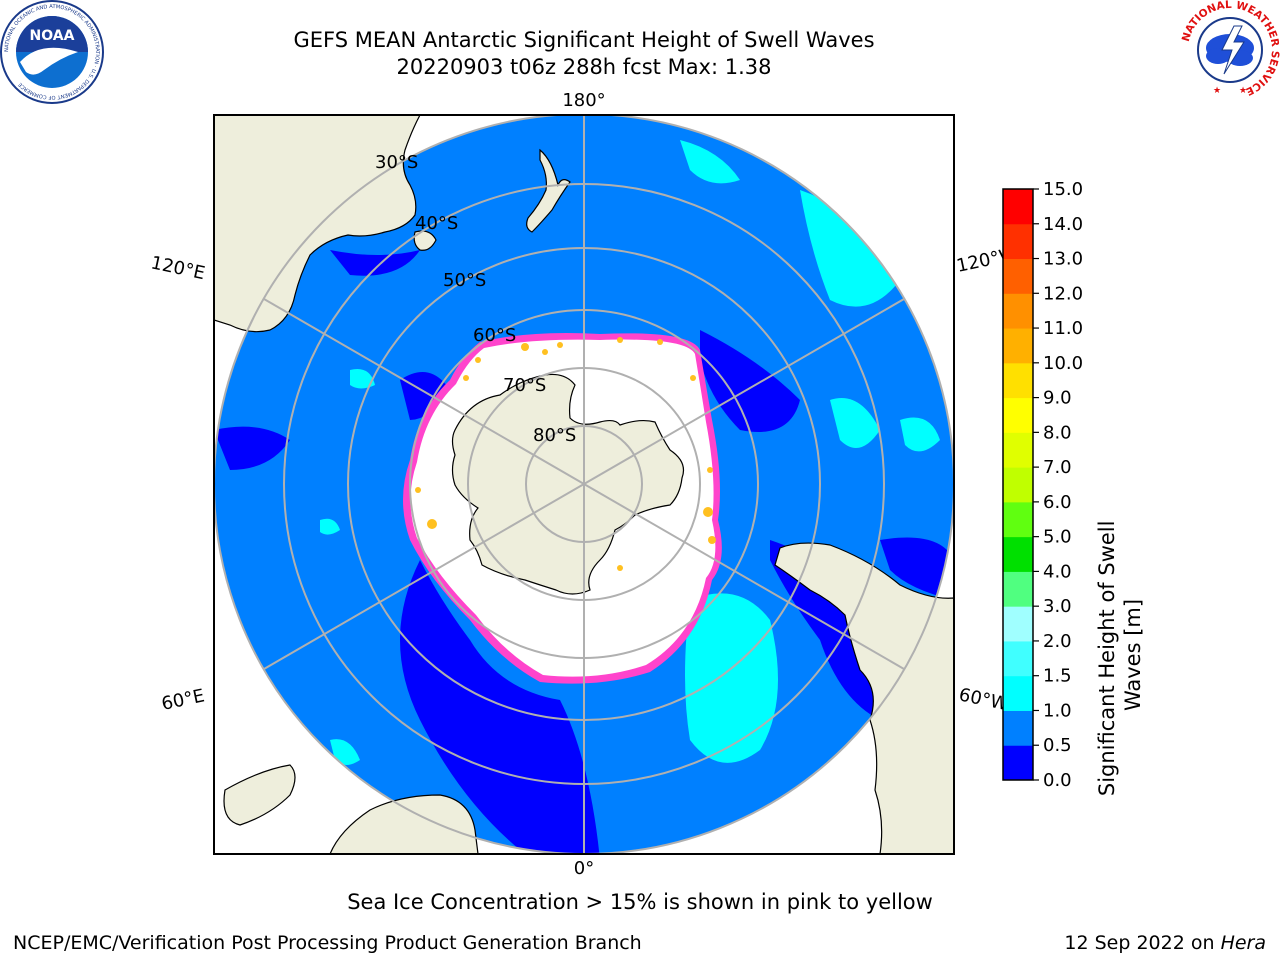  What do you see at coordinates (1057, 432) in the screenshot?
I see `colorbar-tick-label: 8.0` at bounding box center [1057, 432].